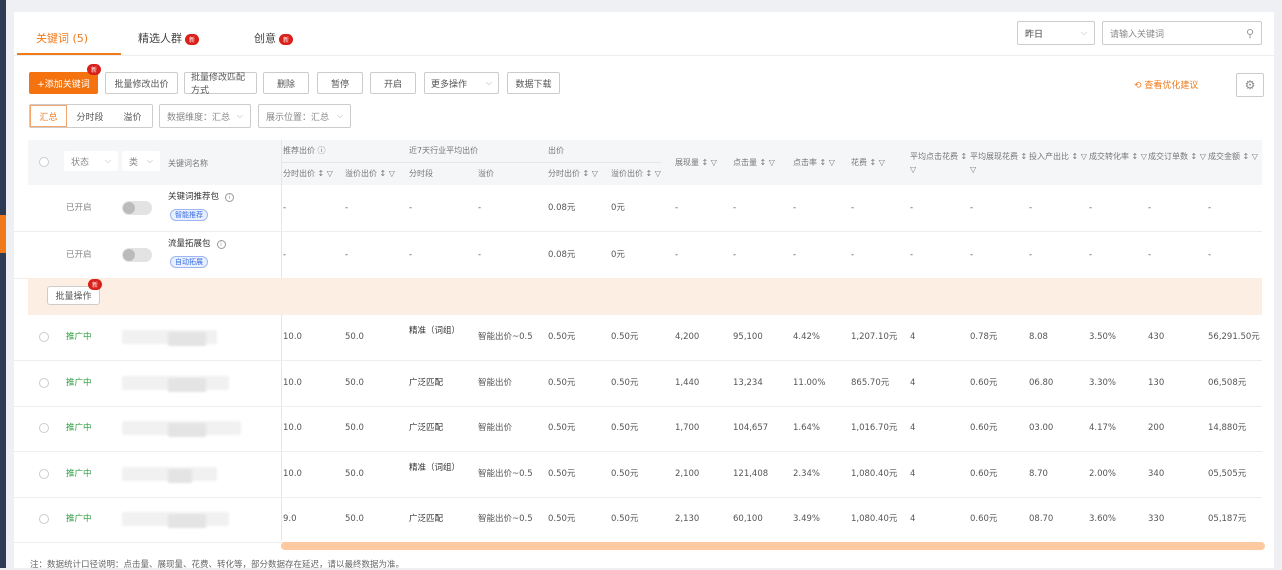  Describe the element at coordinates (748, 382) in the screenshot. I see `table-cell: 13,234` at that location.